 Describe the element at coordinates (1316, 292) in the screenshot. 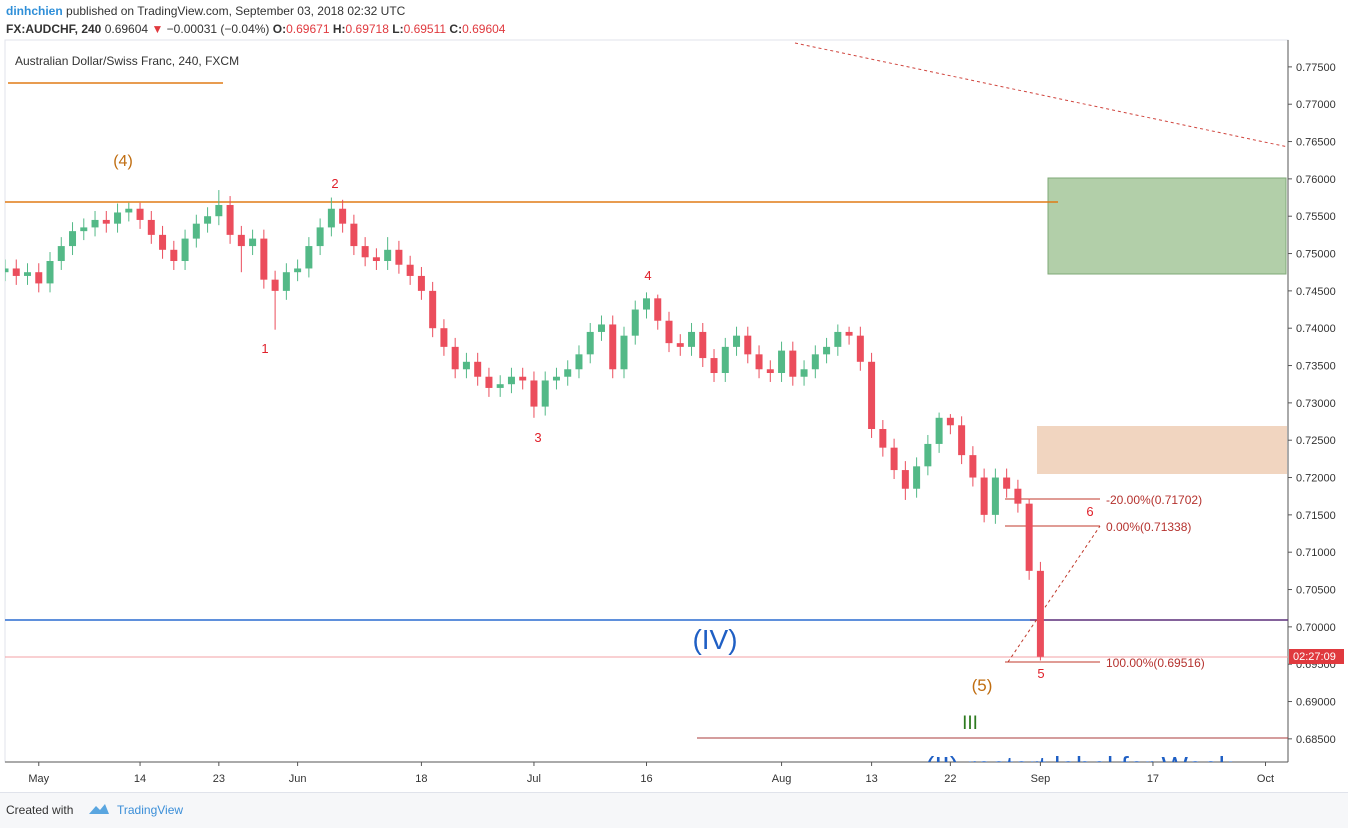

I see `y-tick-label: 0.74500` at that location.